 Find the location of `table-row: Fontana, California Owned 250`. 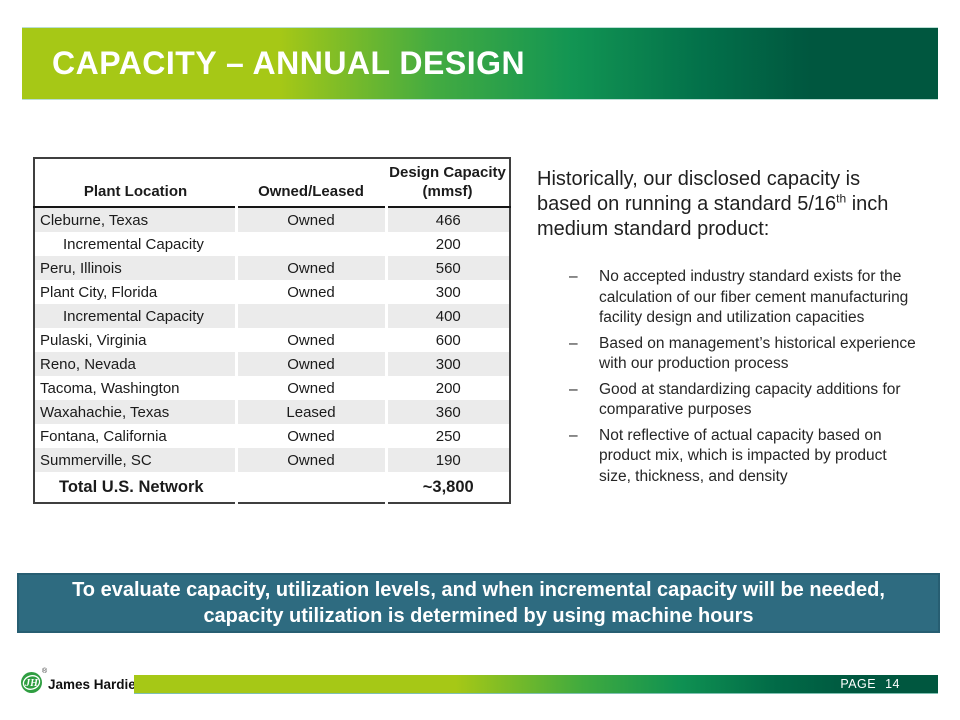

table-row: Fontana, California Owned 250 is located at coordinates (272, 436).